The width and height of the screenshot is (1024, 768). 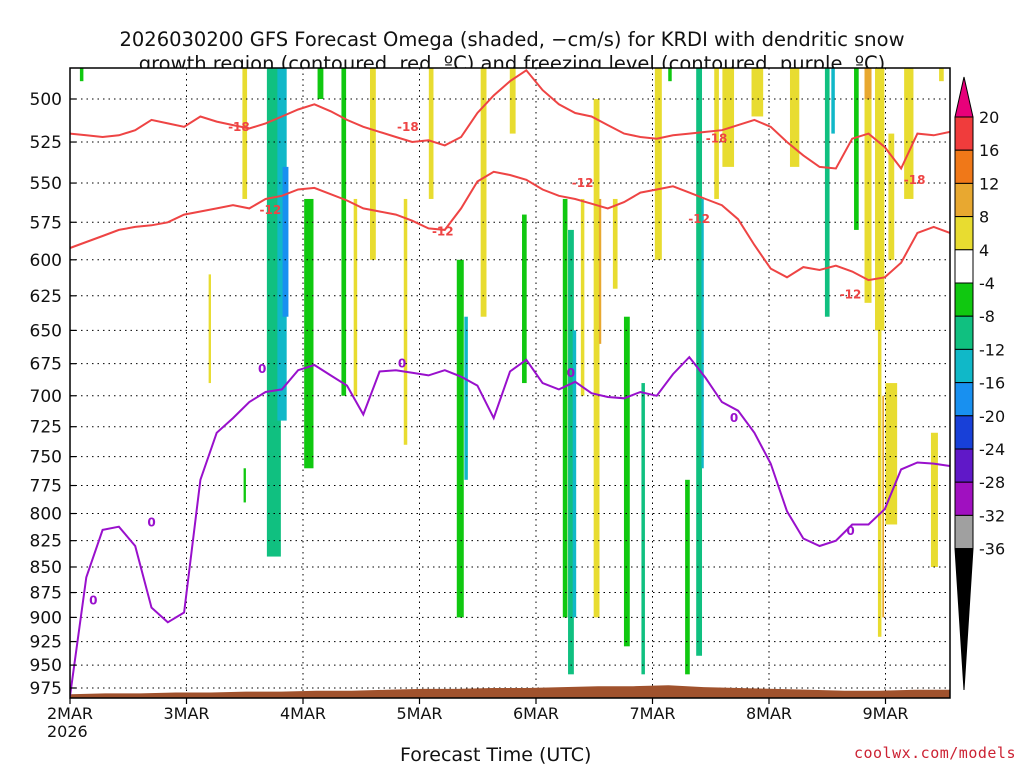 What do you see at coordinates (984, 217) in the screenshot?
I see `colorbar-label-3: 8` at bounding box center [984, 217].